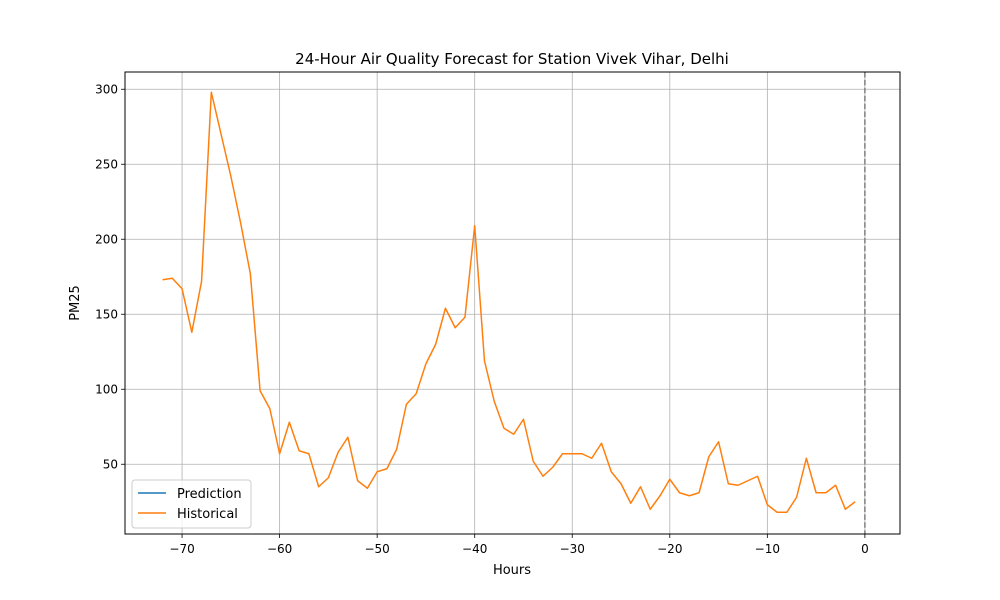 Image resolution: width=1000 pixels, height=600 pixels. Describe the element at coordinates (207, 514) in the screenshot. I see `legend-label-historical: Historical` at that location.